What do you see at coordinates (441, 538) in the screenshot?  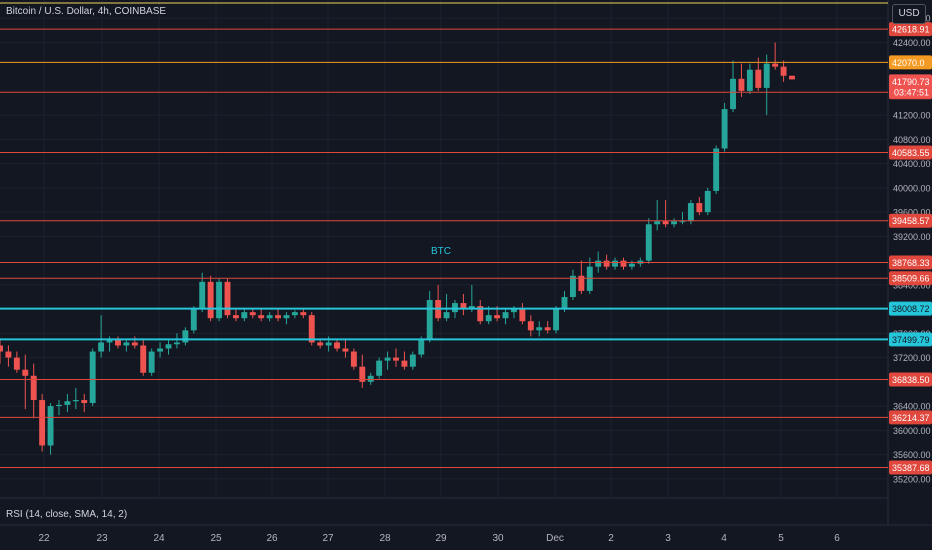 I see `x-tick-label: 29` at bounding box center [441, 538].